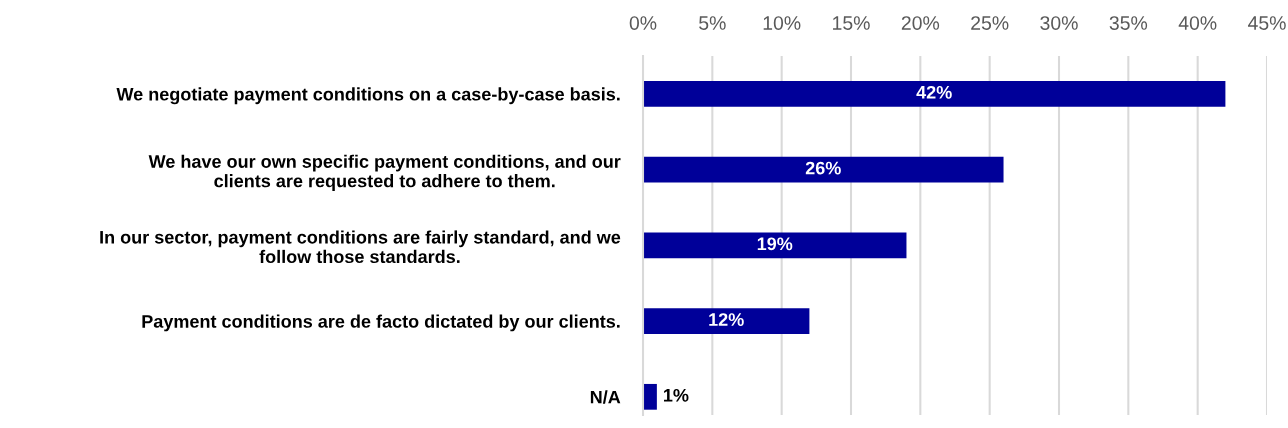  What do you see at coordinates (990, 23) in the screenshot?
I see `x-tick-label: 25%` at bounding box center [990, 23].